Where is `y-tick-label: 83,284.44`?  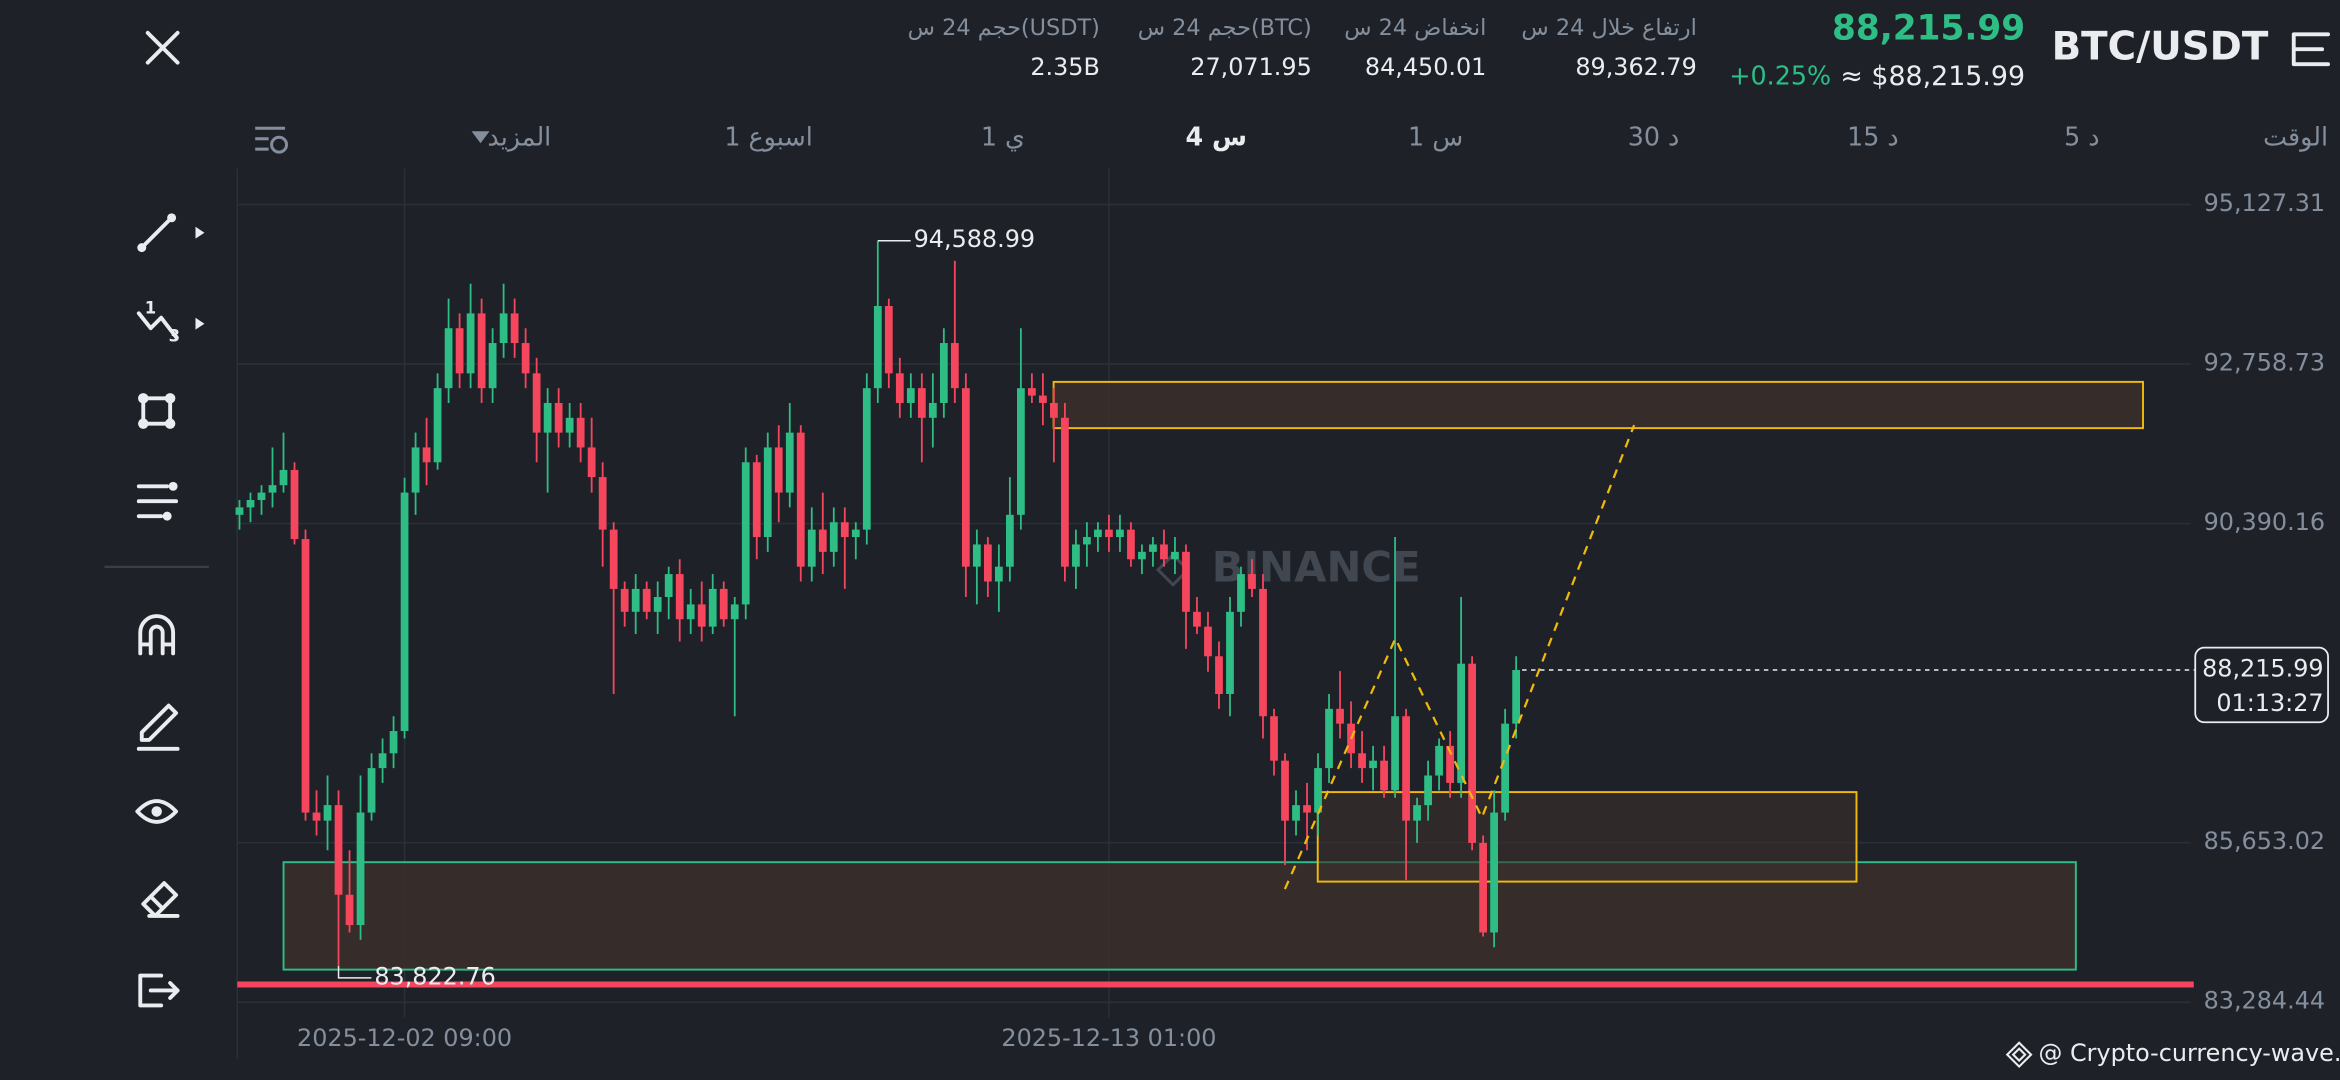
y-tick-label: 83,284.44 is located at coordinates (2264, 1001).